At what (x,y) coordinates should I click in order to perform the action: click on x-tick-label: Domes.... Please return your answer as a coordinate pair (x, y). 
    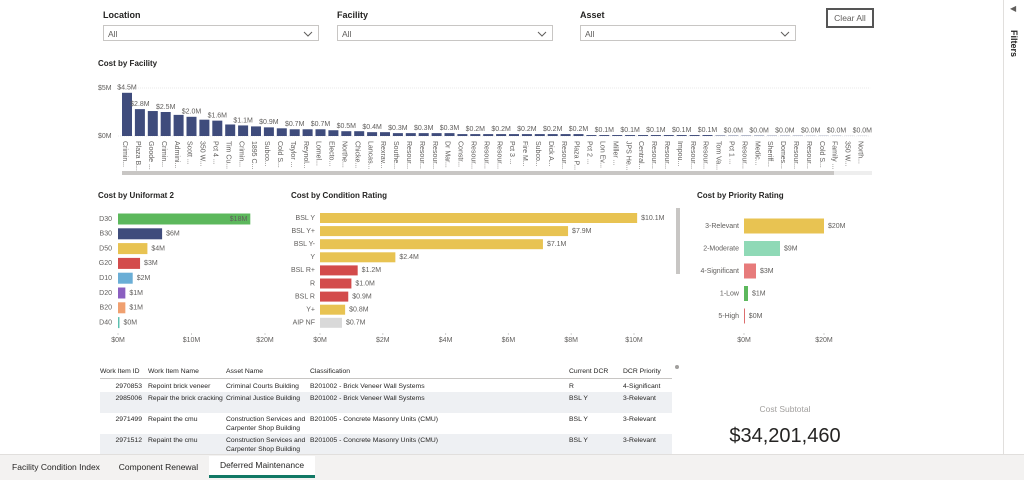
    Looking at the image, I should click on (782, 155).